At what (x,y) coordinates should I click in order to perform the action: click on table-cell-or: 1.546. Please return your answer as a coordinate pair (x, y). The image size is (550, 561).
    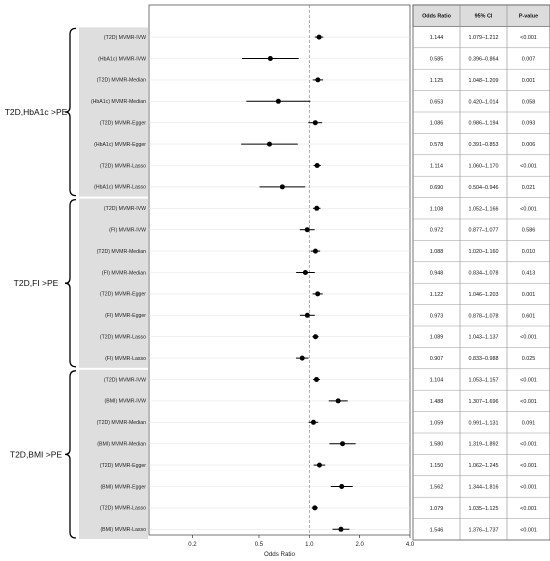
    Looking at the image, I should click on (437, 530).